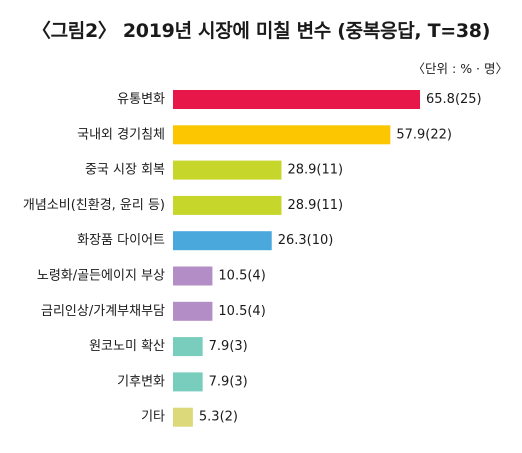  I want to click on category-label: 기타, so click(153, 417).